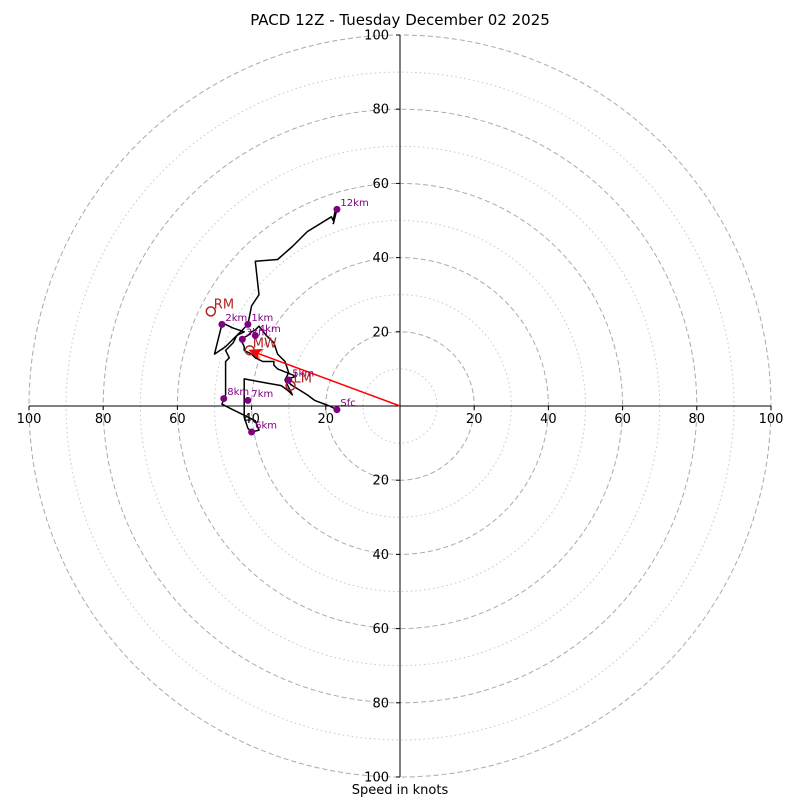 This screenshot has width=800, height=800. What do you see at coordinates (262, 318) in the screenshot?
I see `height-label-1km: 1km` at bounding box center [262, 318].